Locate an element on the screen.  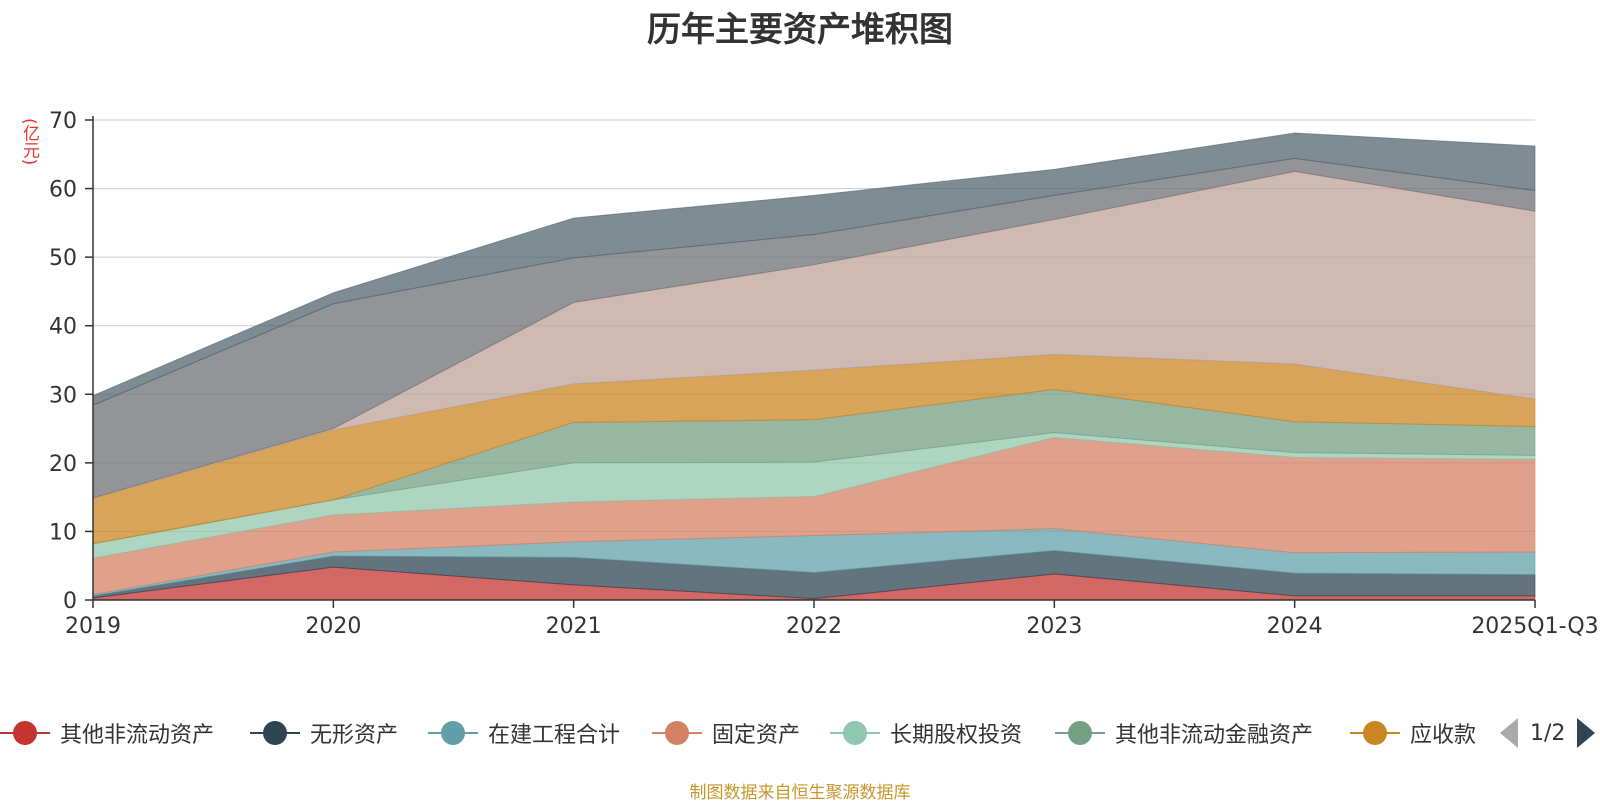
x-tick-label: 2021 is located at coordinates (574, 626).